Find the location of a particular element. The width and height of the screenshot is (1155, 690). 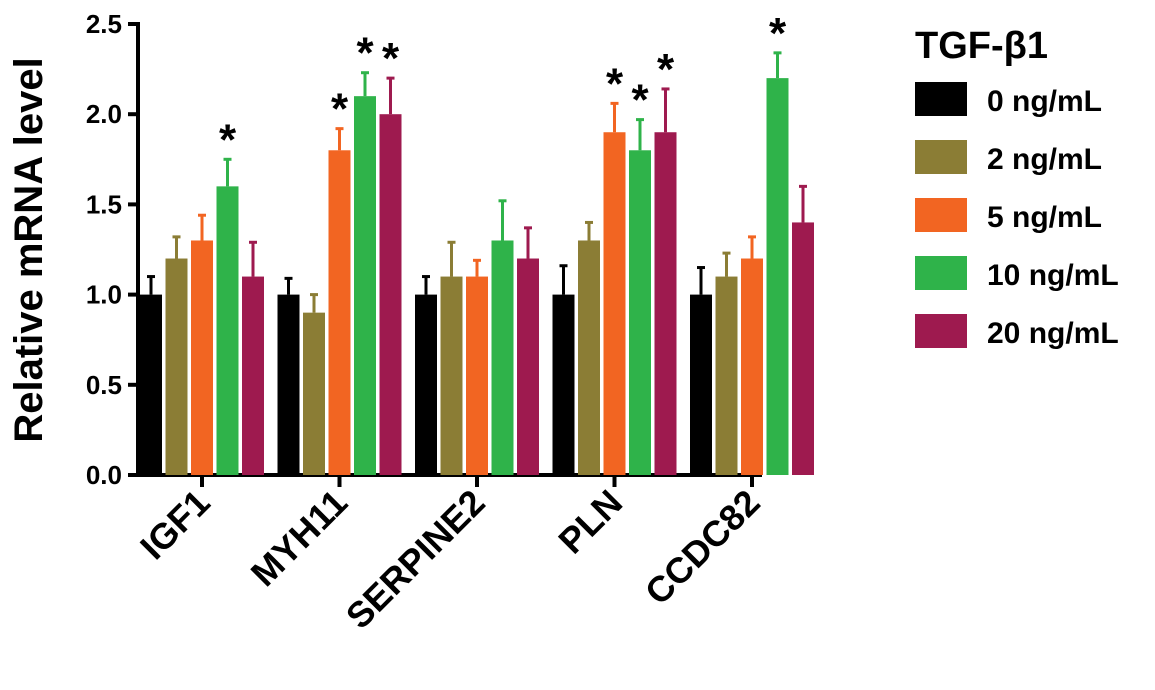

x-tick-label: CCDC82 is located at coordinates (702, 547).